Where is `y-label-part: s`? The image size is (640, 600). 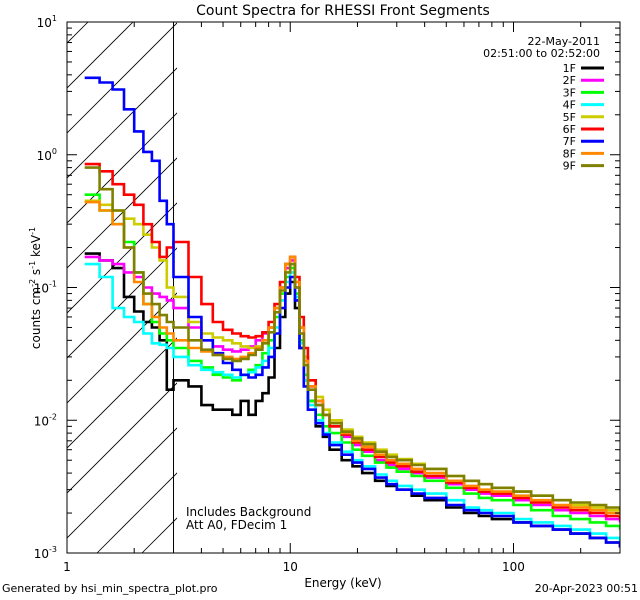 y-label-part: s is located at coordinates (36, 274).